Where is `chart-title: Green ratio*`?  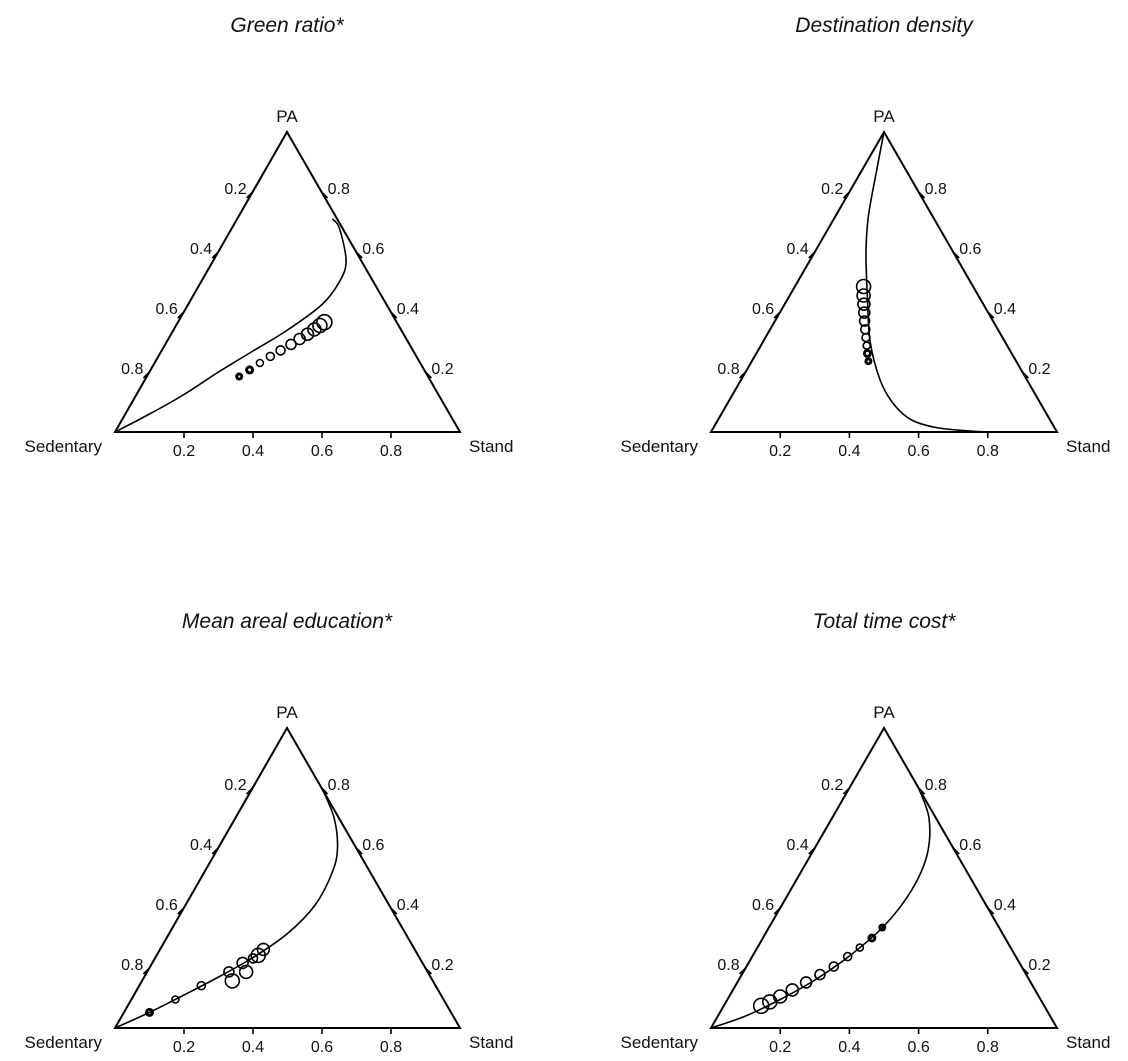 chart-title: Green ratio* is located at coordinates (287, 25).